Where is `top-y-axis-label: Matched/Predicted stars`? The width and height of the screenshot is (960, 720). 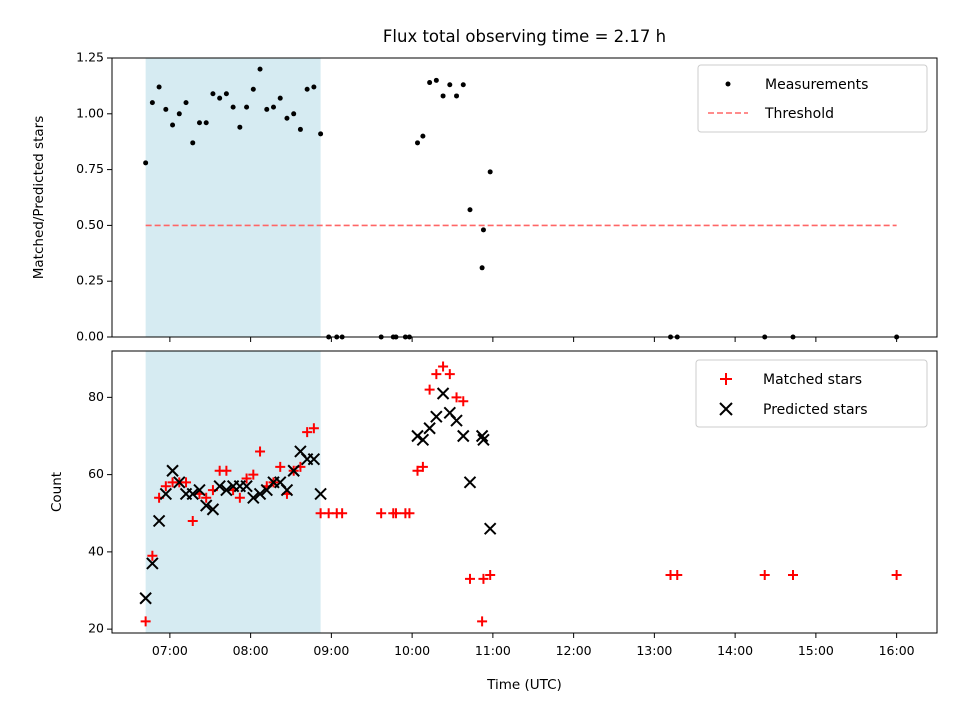 top-y-axis-label: Matched/Predicted stars is located at coordinates (39, 197).